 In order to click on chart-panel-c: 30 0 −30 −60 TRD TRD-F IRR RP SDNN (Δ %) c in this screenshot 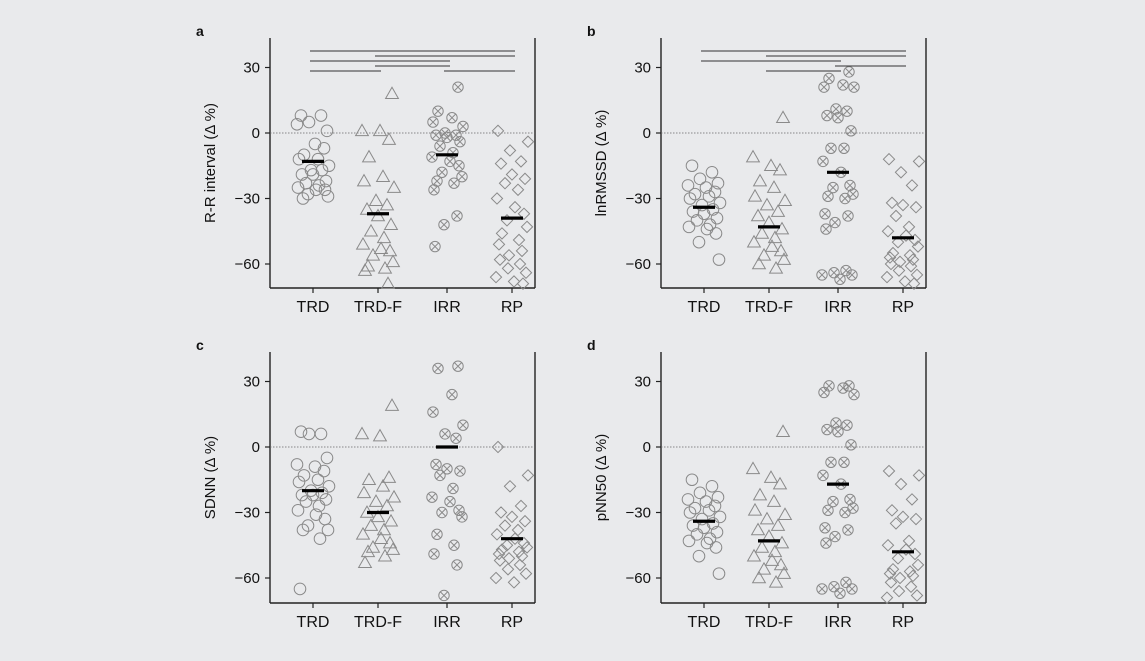, I will do `click(366, 484)`.